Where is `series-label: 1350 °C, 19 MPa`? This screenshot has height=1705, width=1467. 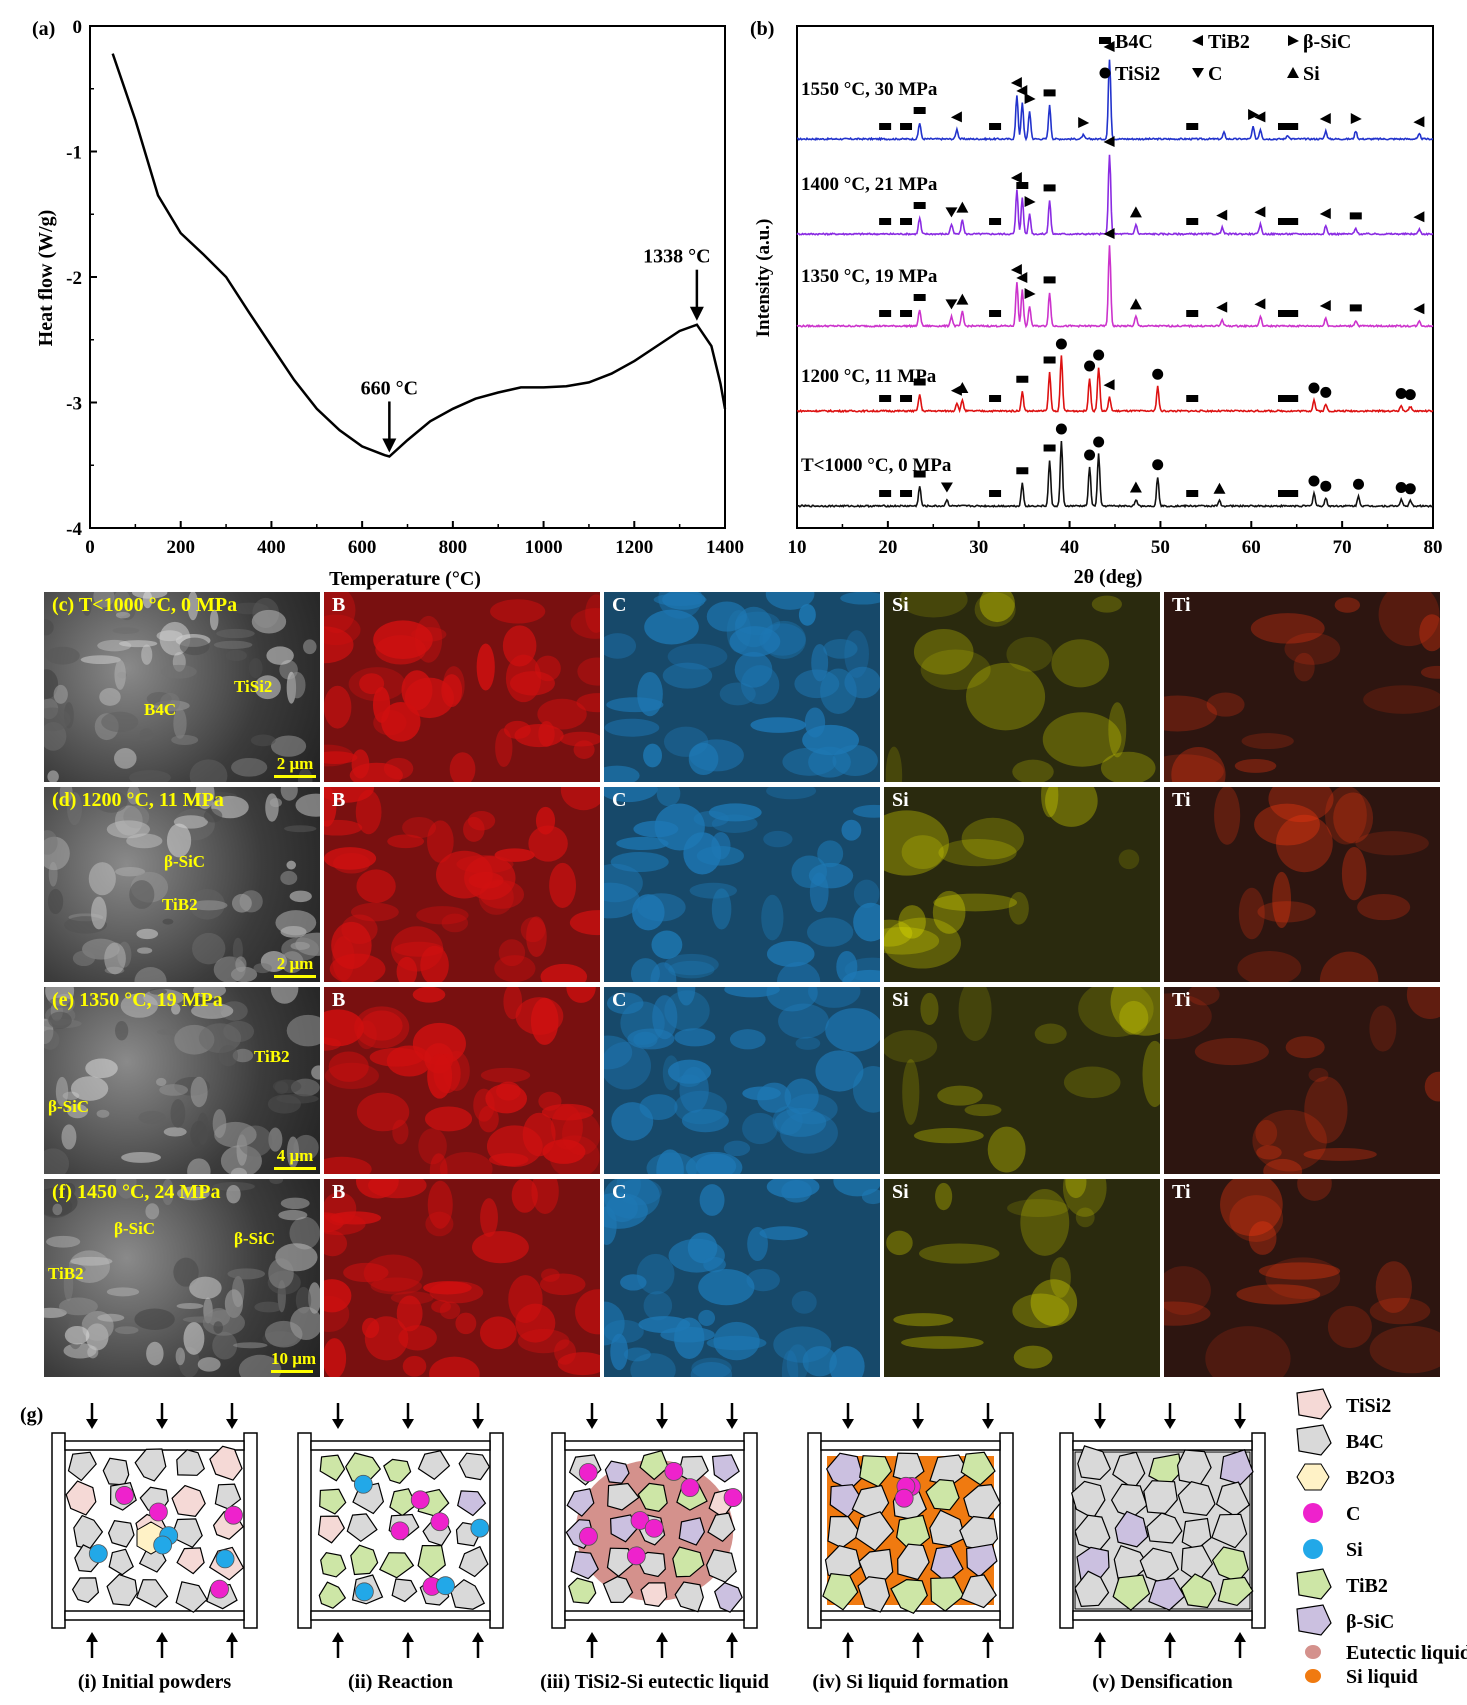
series-label: 1350 °C, 19 MPa is located at coordinates (869, 276).